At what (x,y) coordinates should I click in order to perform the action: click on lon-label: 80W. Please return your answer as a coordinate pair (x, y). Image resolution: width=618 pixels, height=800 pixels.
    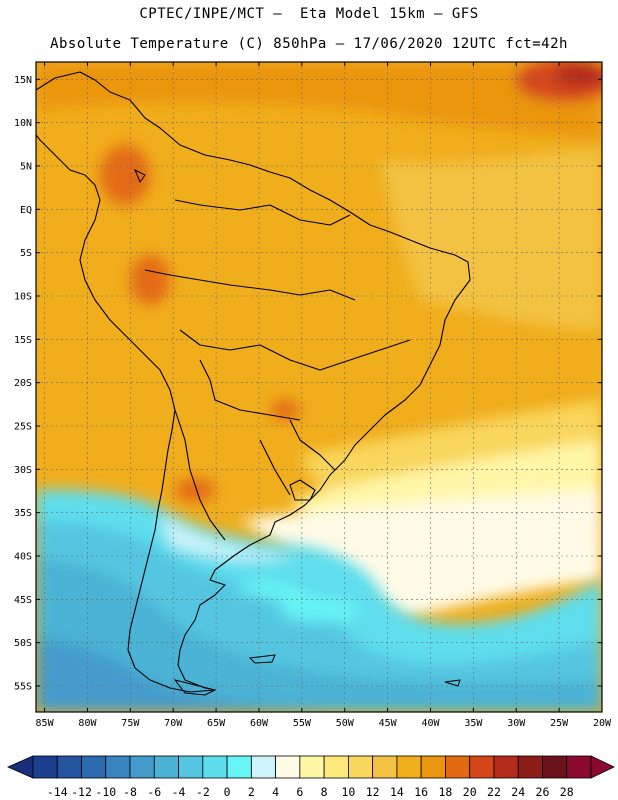
    Looking at the image, I should click on (87, 723).